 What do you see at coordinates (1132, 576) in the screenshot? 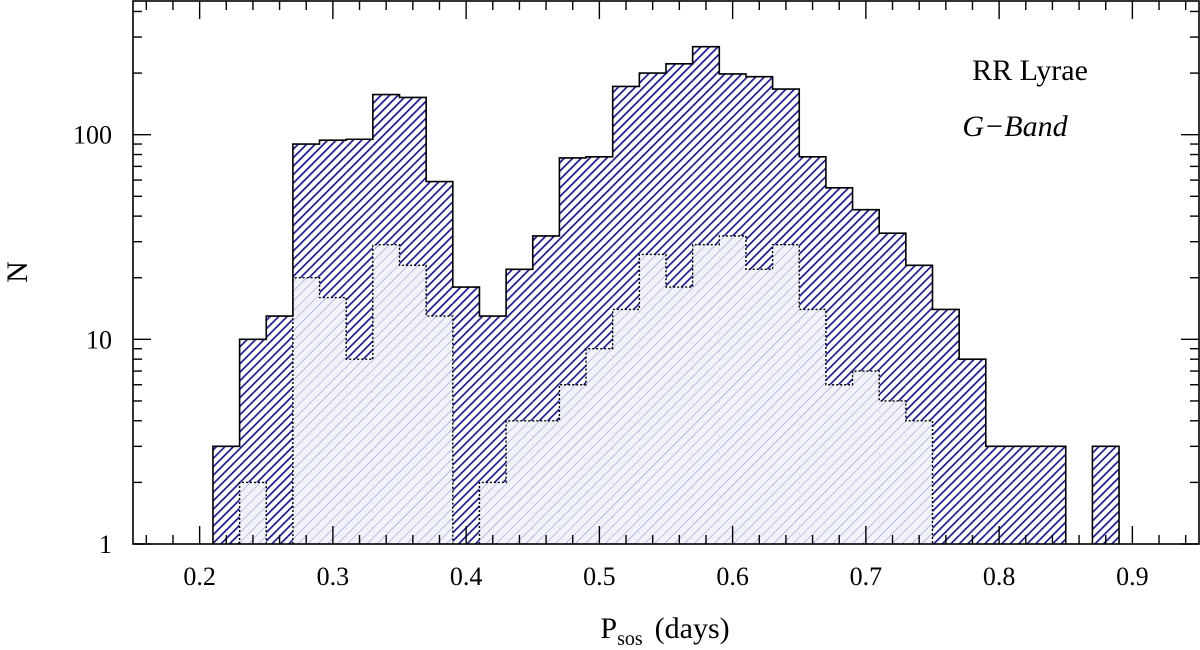
I see `x-tick-label: 0.9` at bounding box center [1132, 576].